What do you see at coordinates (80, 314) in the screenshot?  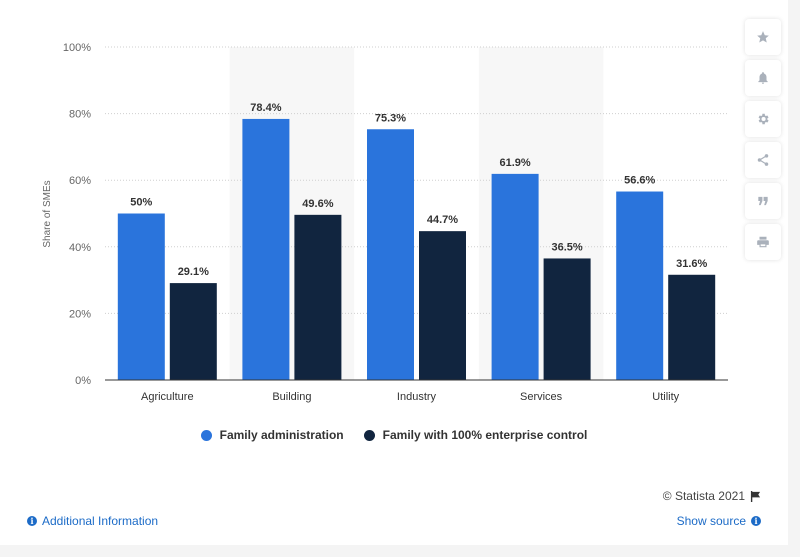 I see `y-tick-label: 20%` at bounding box center [80, 314].